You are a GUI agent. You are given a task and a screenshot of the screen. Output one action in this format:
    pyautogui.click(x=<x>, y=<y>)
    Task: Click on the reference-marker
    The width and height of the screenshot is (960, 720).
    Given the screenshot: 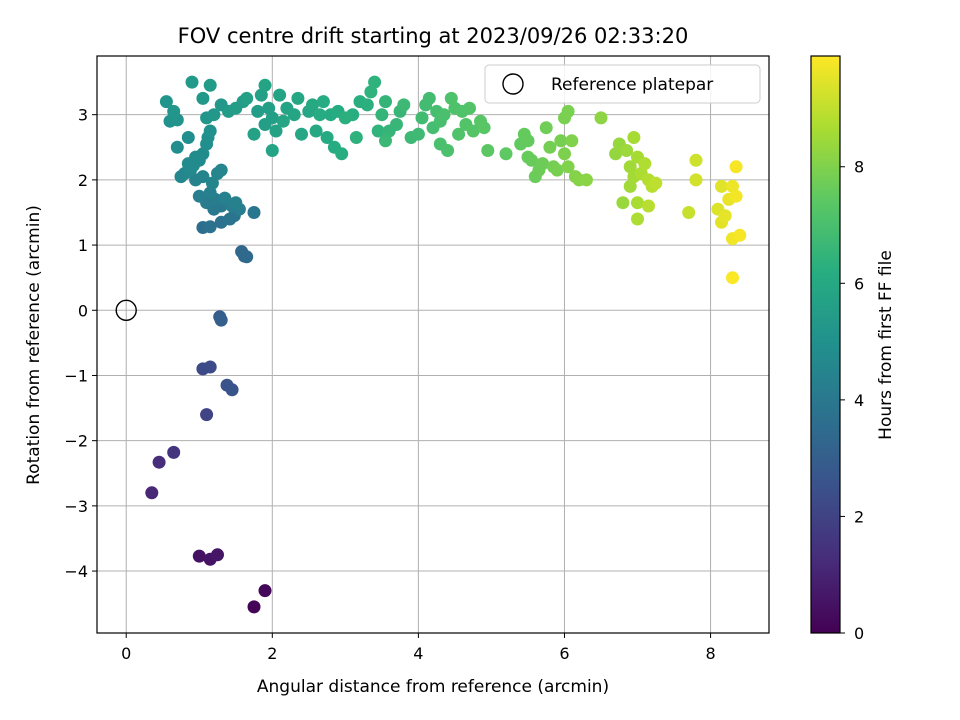 What is the action you would take?
    pyautogui.click(x=126, y=310)
    